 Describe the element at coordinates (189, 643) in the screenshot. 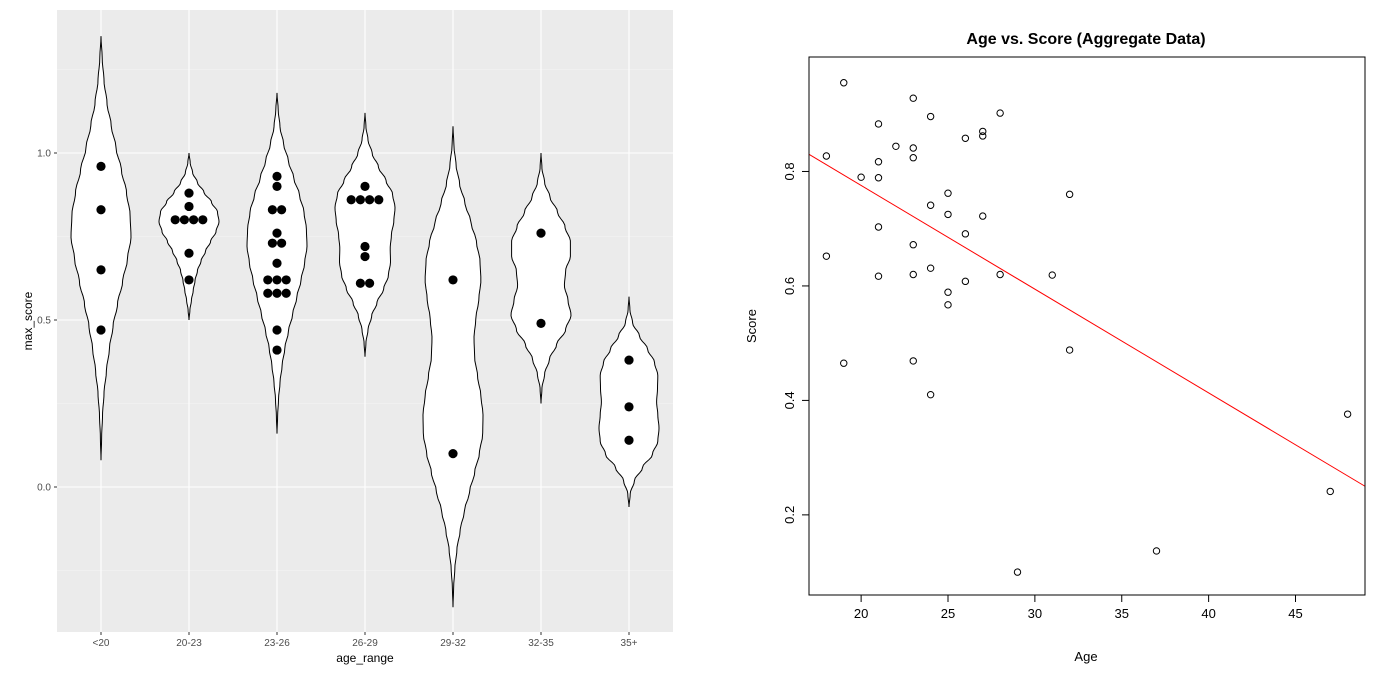

I see `violin-x-tick-label: 20-23` at that location.